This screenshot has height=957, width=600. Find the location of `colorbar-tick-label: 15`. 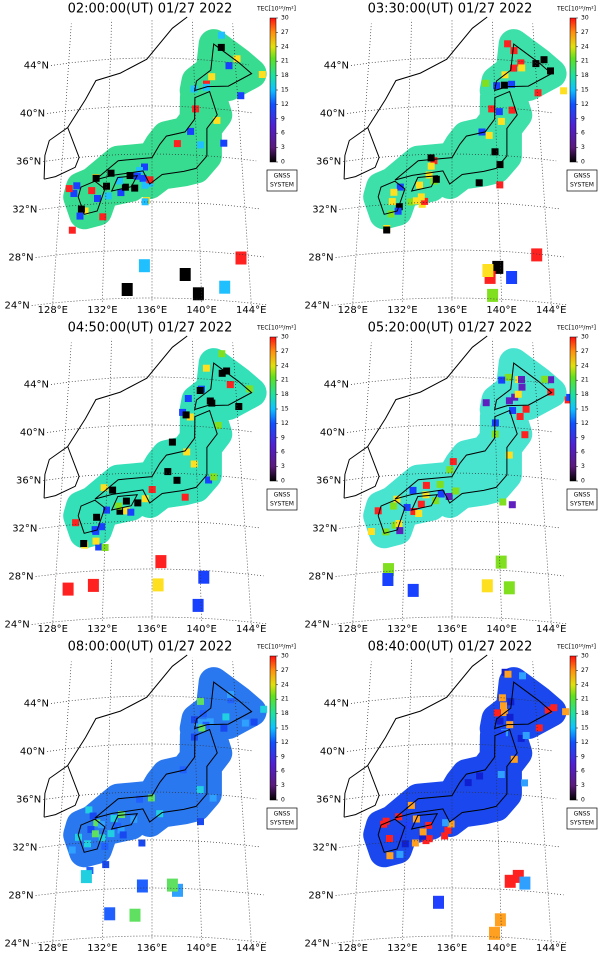

colorbar-tick-label: 15 is located at coordinates (585, 409).